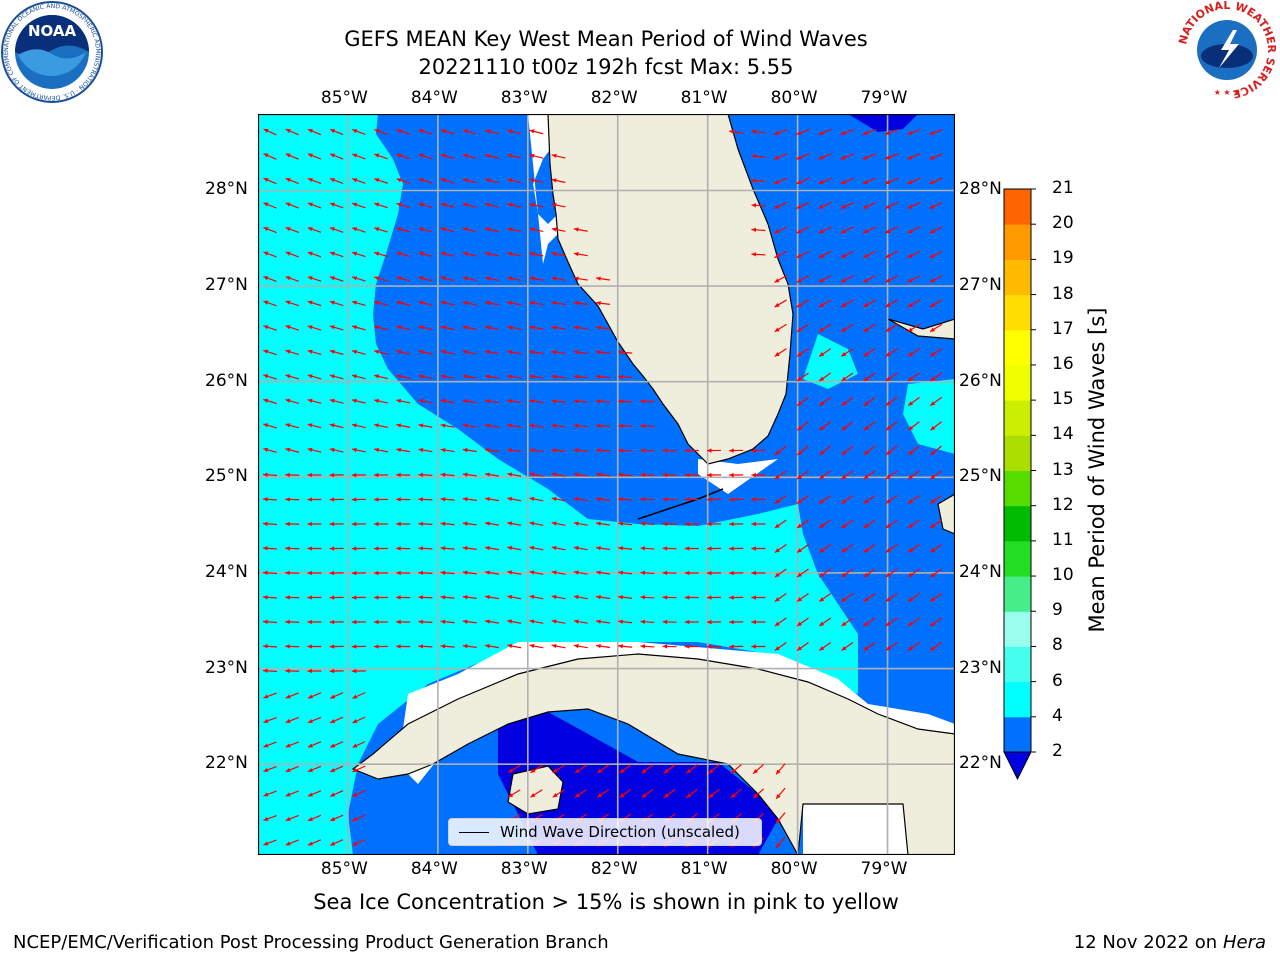 The image size is (1280, 960). Describe the element at coordinates (1063, 328) in the screenshot. I see `colorbar-tick-label: 17` at that location.